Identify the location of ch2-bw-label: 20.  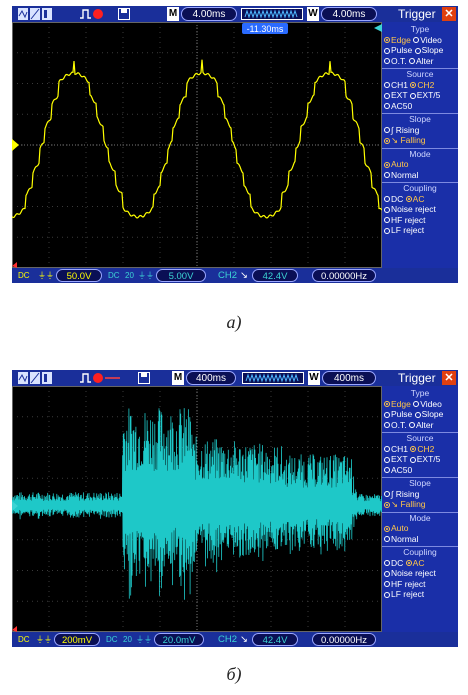
(127, 639).